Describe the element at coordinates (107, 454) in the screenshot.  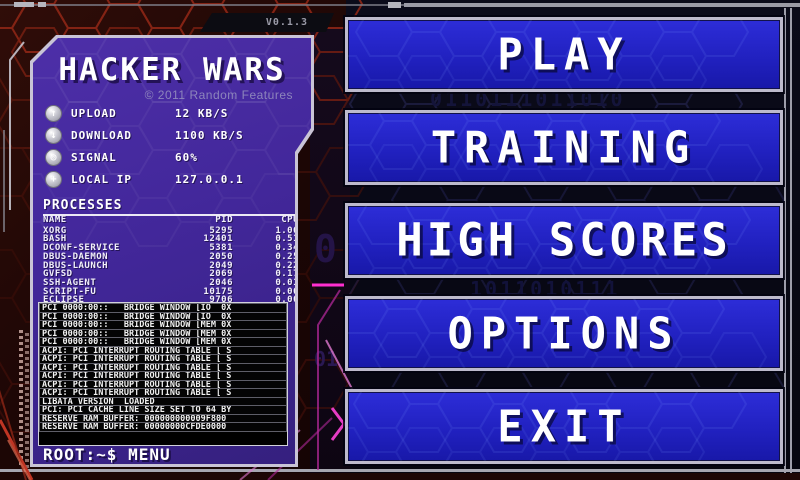
I see `shell-prompt: ROOT:~$ MENU` at that location.